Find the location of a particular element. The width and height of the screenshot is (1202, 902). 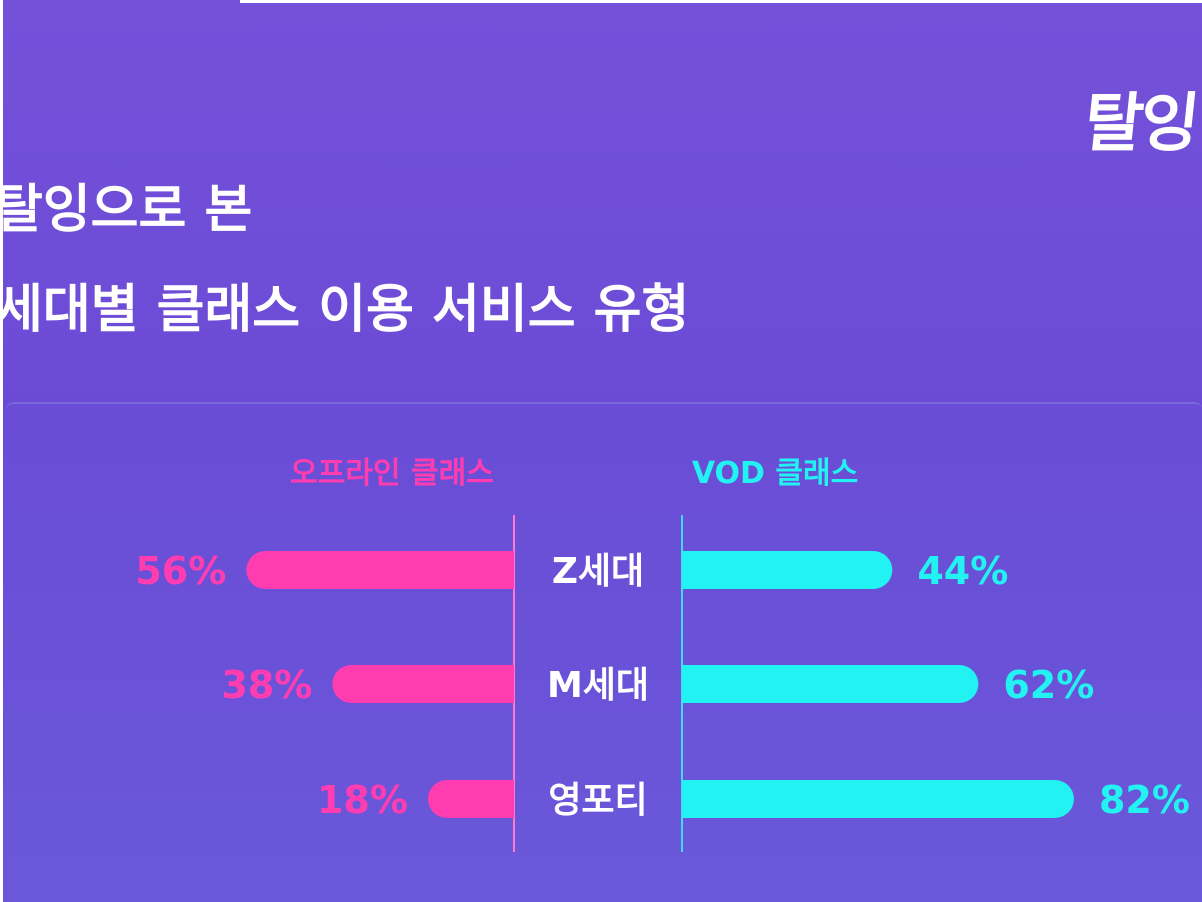

label-vod-1: 44% is located at coordinates (962, 571).